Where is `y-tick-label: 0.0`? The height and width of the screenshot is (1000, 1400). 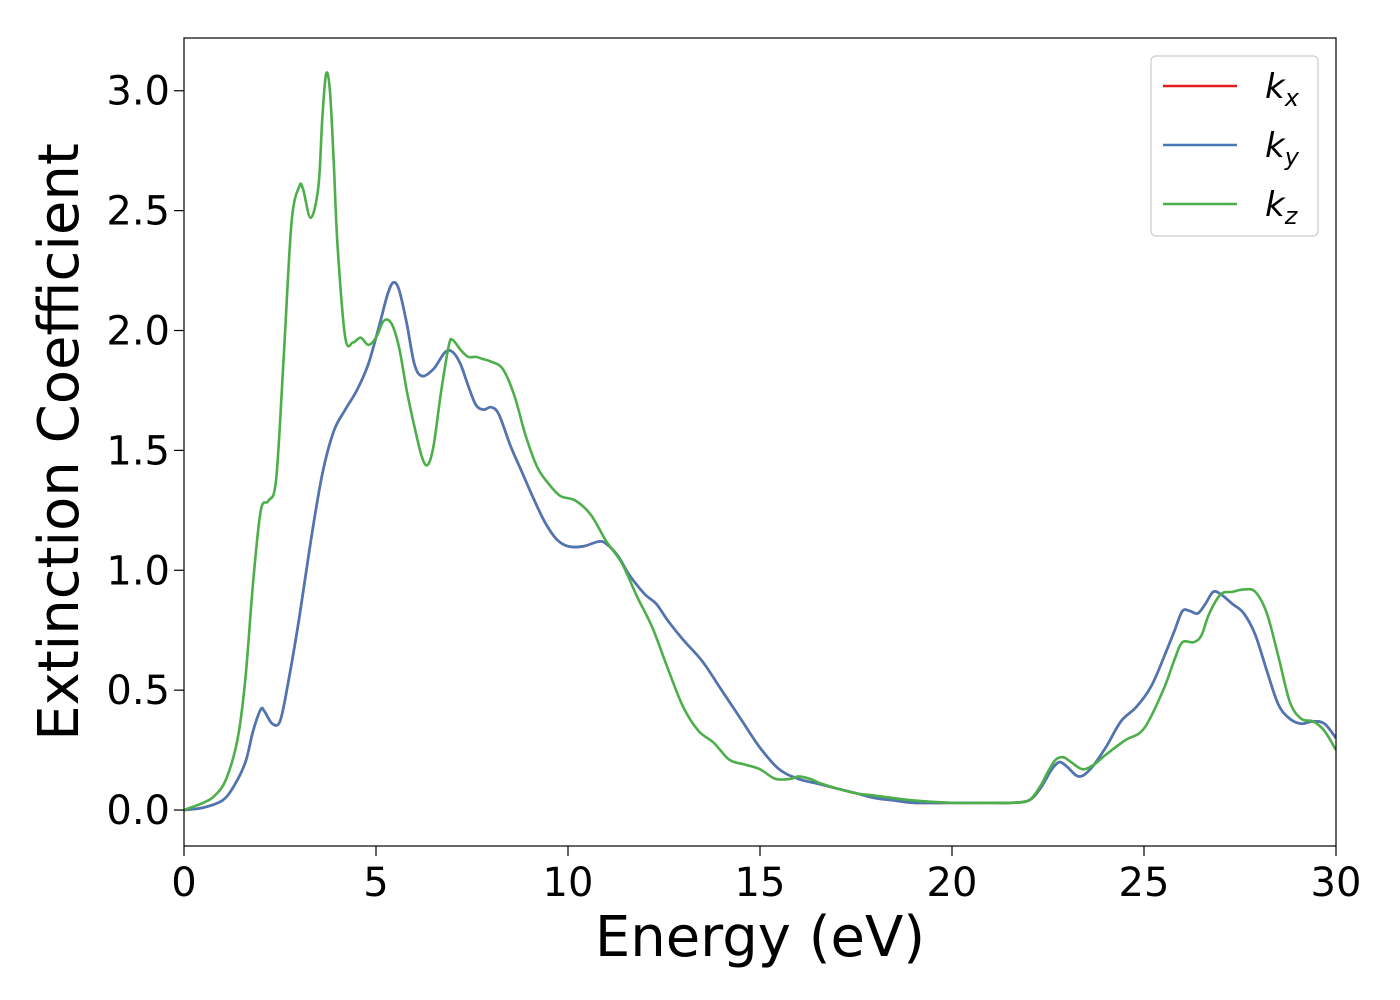
y-tick-label: 0.0 is located at coordinates (138, 811).